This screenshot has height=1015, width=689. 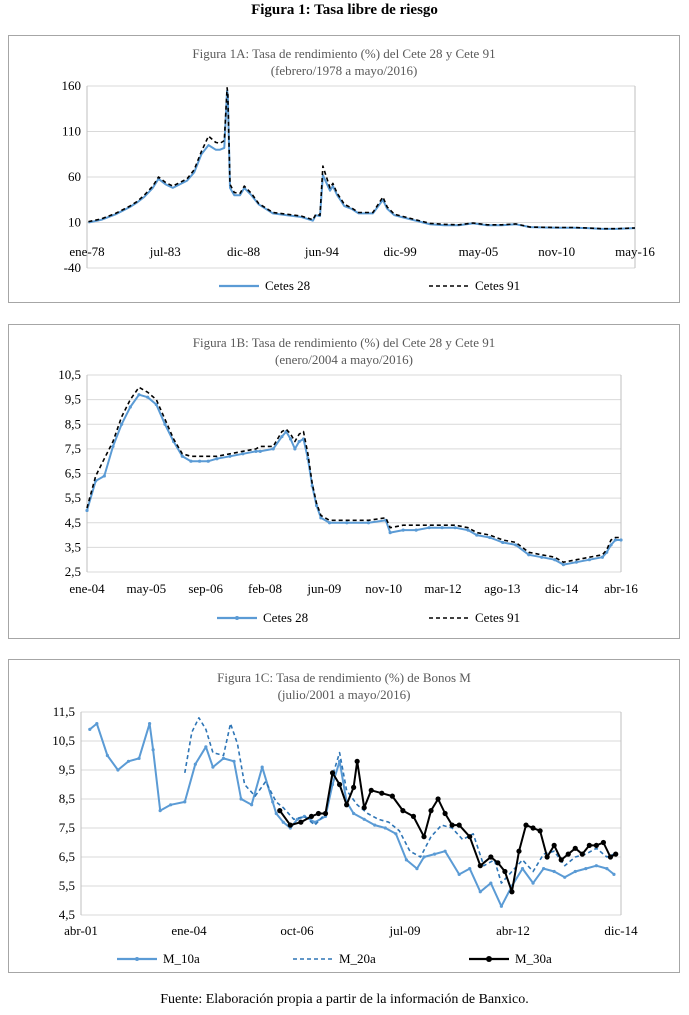 What do you see at coordinates (344, 359) in the screenshot?
I see `chart-subtitle: (enero/2004 a mayo/2016)` at bounding box center [344, 359].